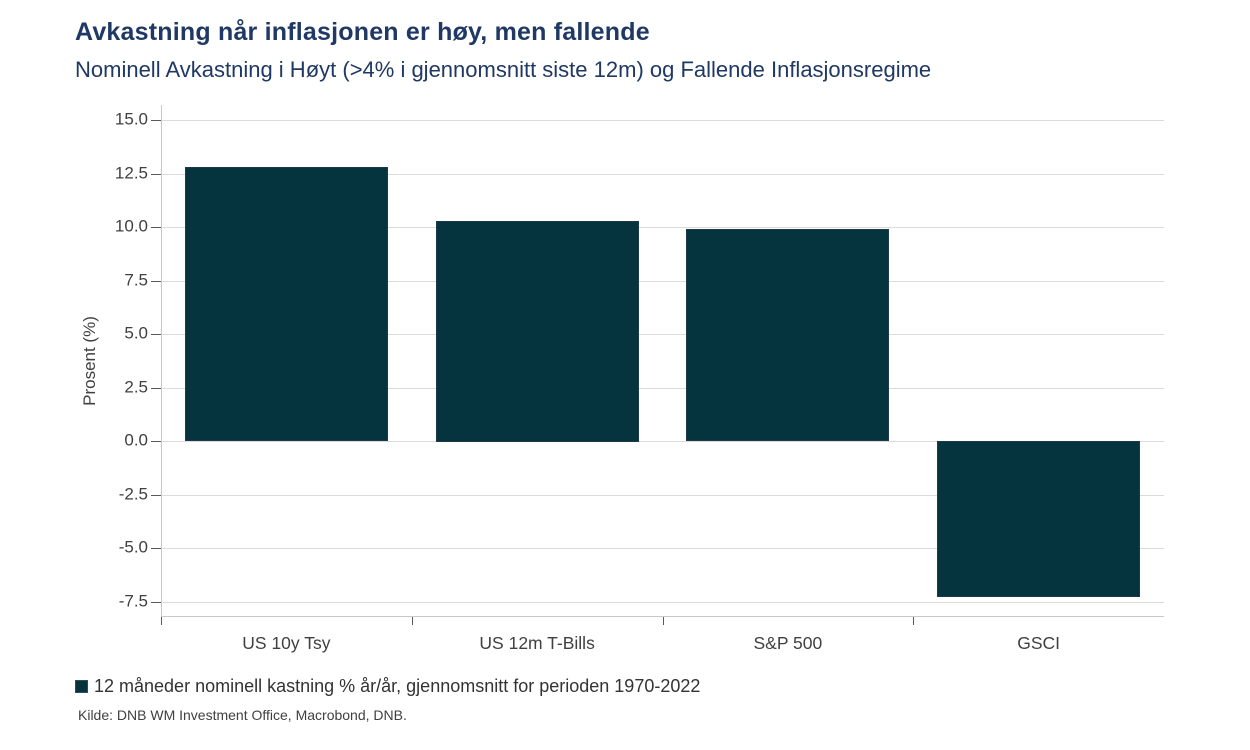 Image resolution: width=1250 pixels, height=750 pixels. I want to click on x-axis-label-us-10y-tsy: US 10y Tsy, so click(286, 643).